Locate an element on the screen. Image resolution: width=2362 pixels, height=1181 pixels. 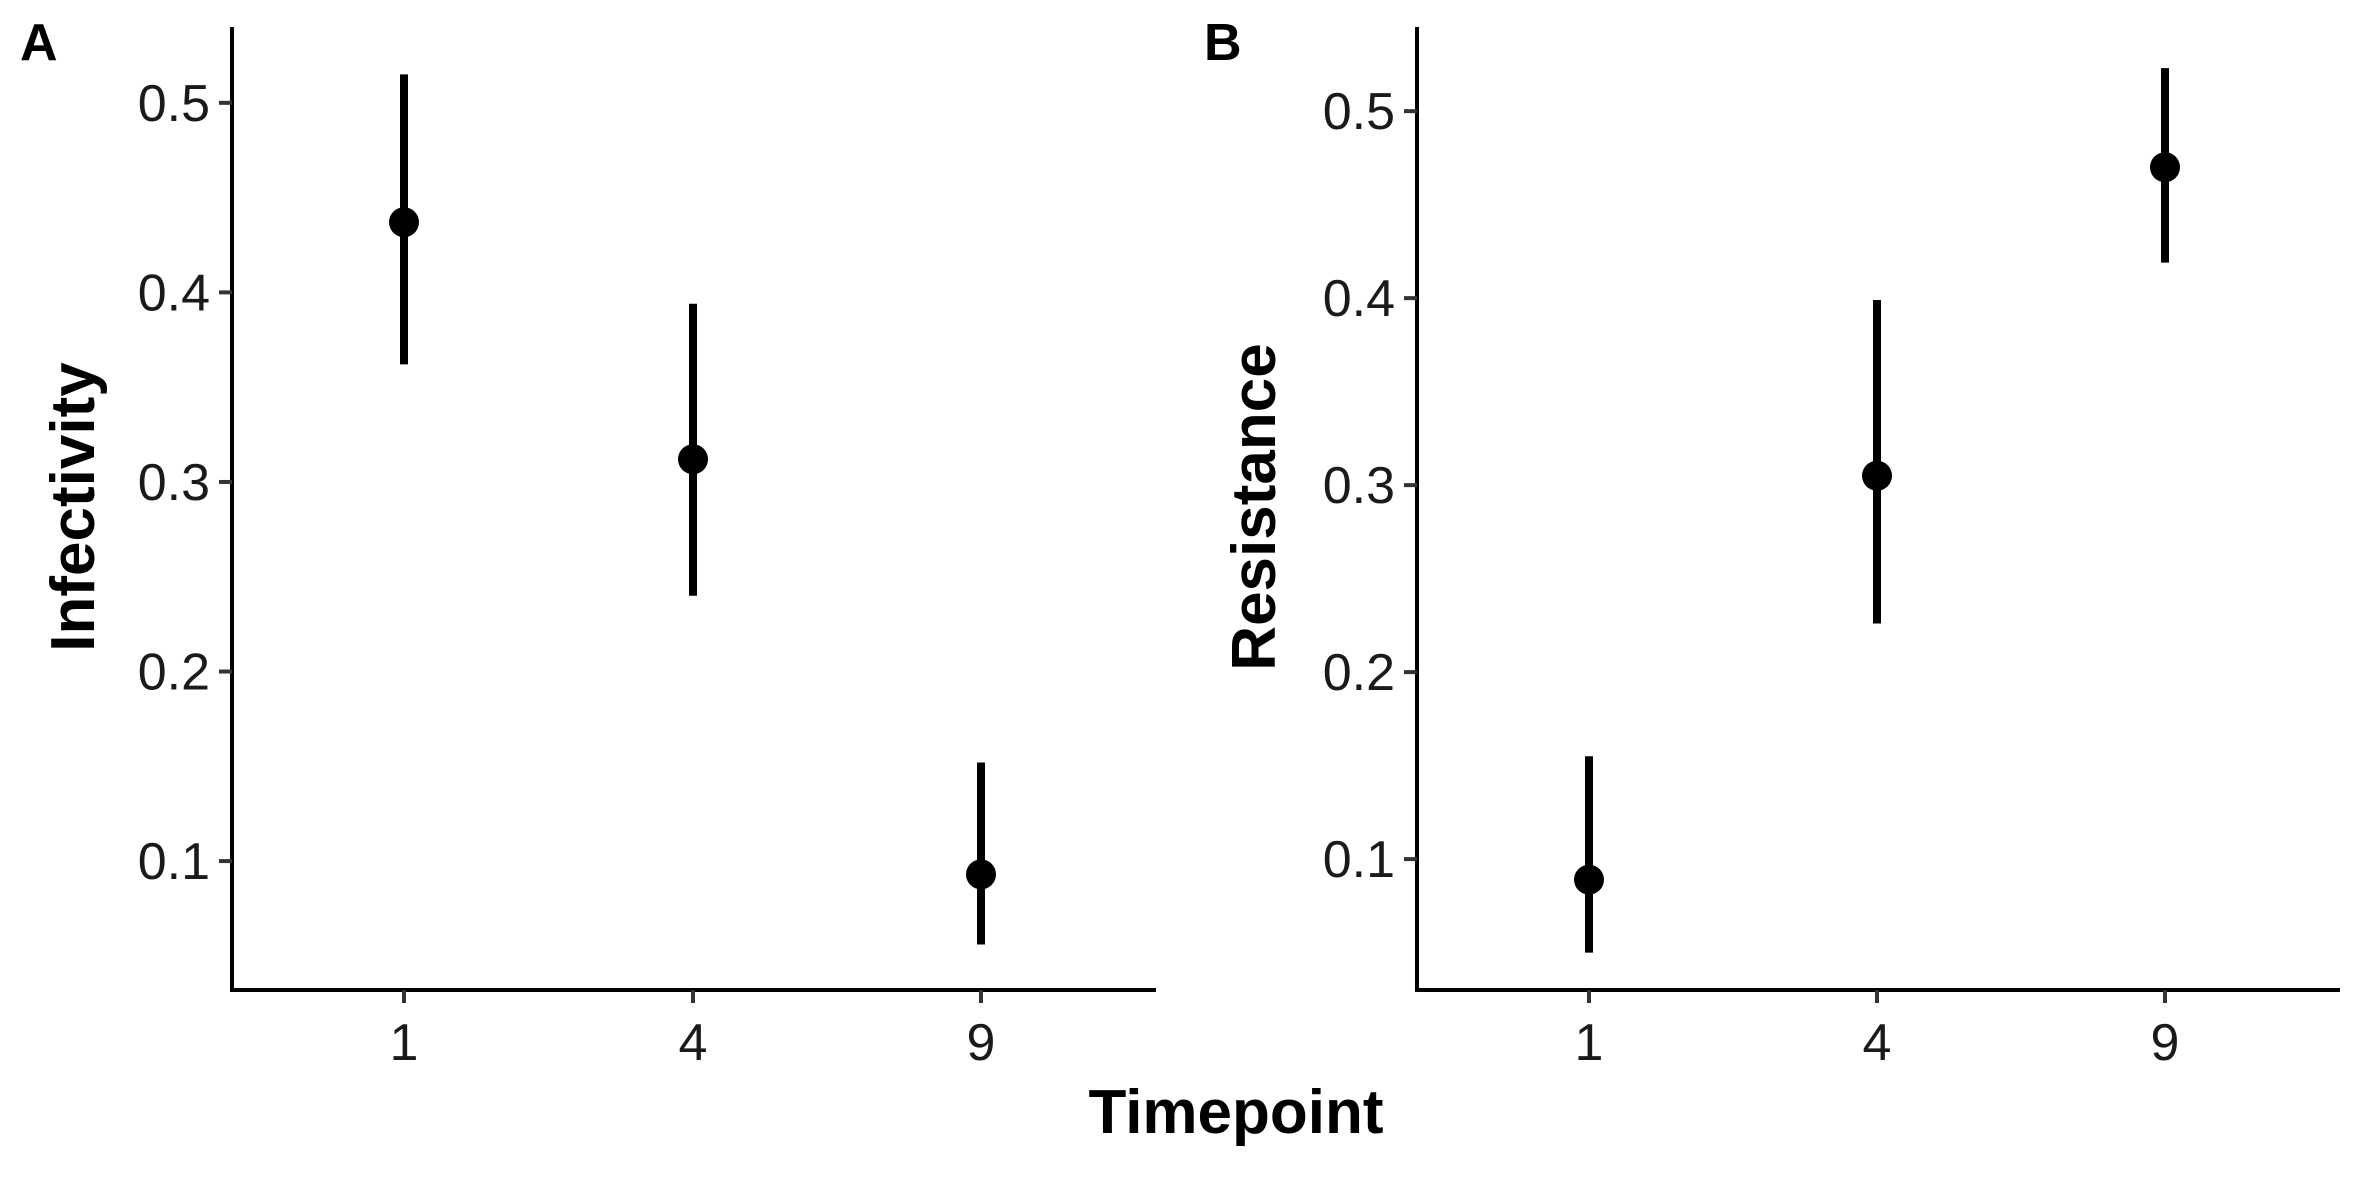
panel-b-x-tick-label: 9 is located at coordinates (2165, 1043).